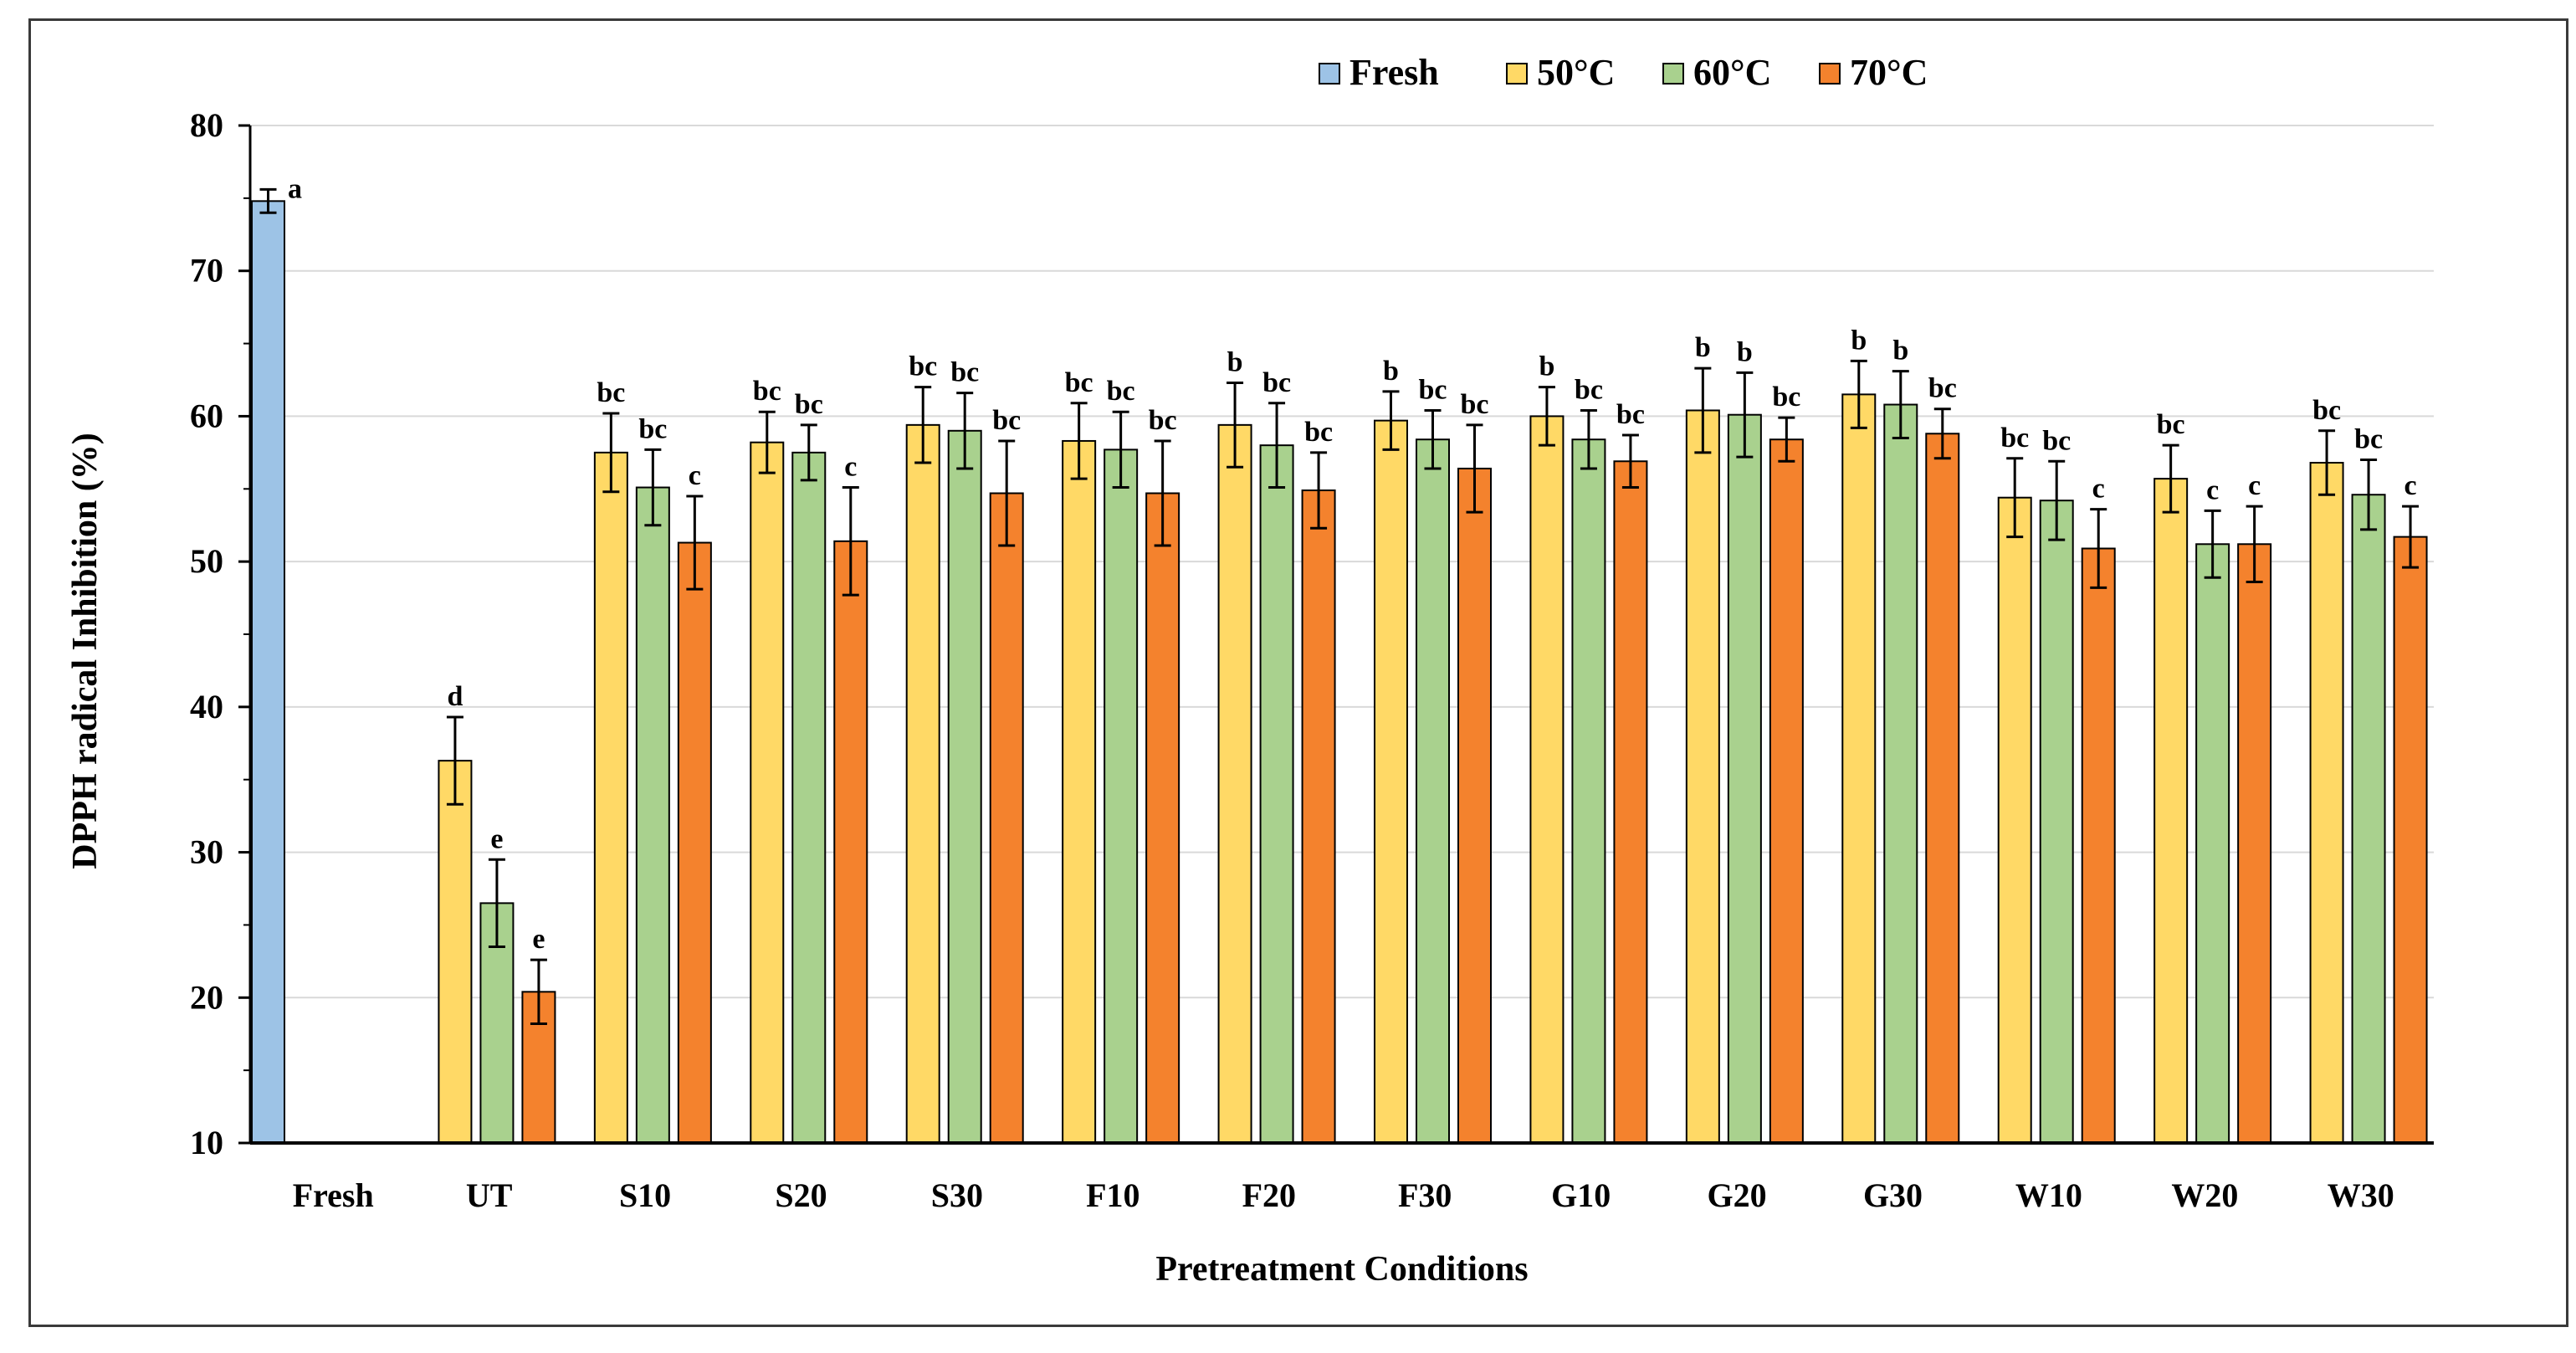 This screenshot has width=2576, height=1353. What do you see at coordinates (2171, 811) in the screenshot?
I see `bar-50C-W20` at bounding box center [2171, 811].